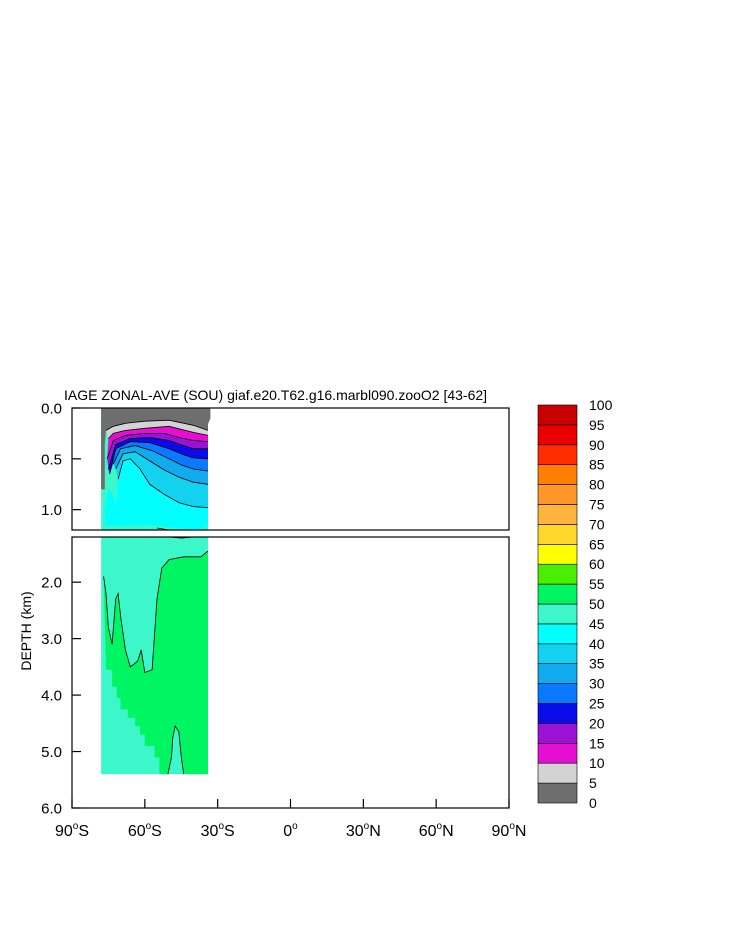 Image resolution: width=733 pixels, height=945 pixels. Describe the element at coordinates (597, 684) in the screenshot. I see `colorbar-label: 30` at that location.